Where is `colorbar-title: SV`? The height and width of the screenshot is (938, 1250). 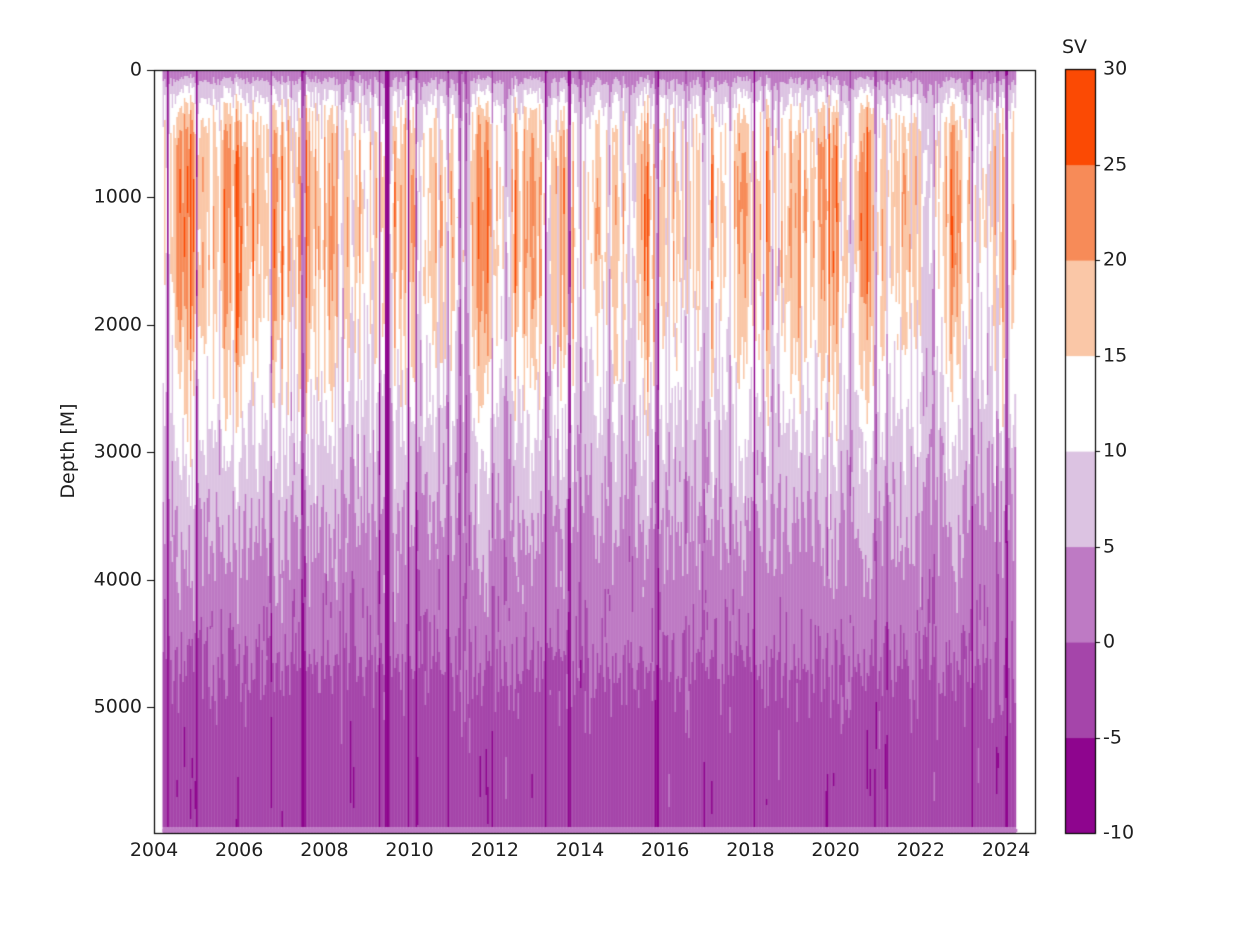
colorbar-title: SV is located at coordinates (1075, 47).